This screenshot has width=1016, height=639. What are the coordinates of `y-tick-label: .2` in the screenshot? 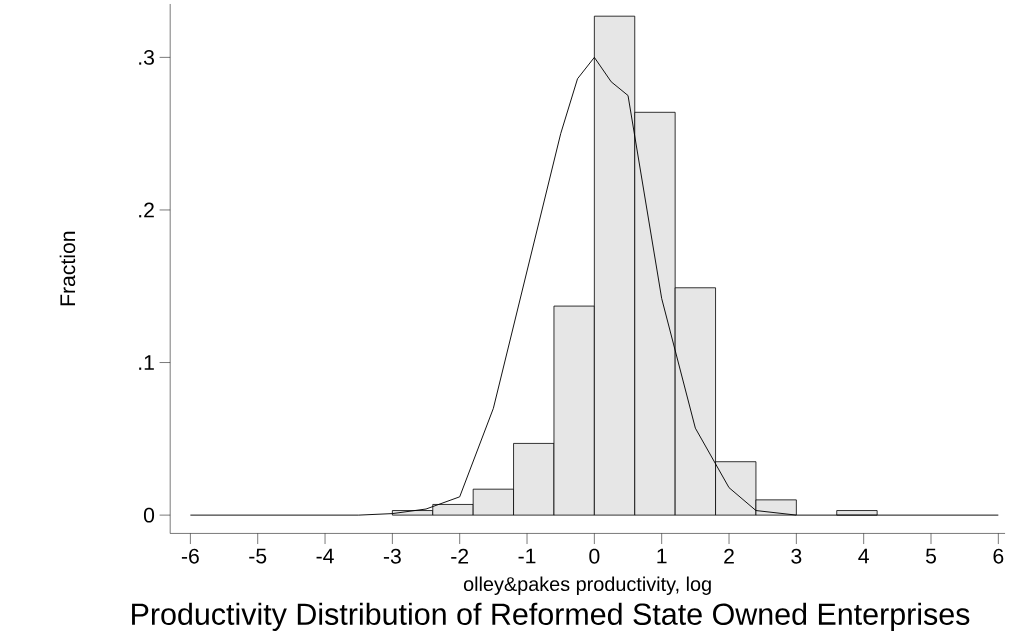 It's located at (146, 210).